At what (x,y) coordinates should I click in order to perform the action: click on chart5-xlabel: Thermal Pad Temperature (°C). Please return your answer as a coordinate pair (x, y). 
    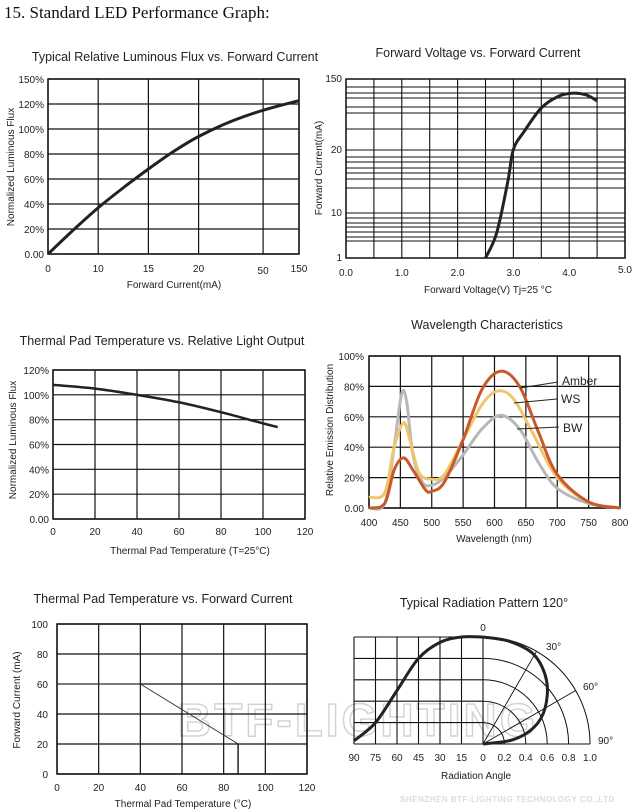
    Looking at the image, I should click on (183, 804).